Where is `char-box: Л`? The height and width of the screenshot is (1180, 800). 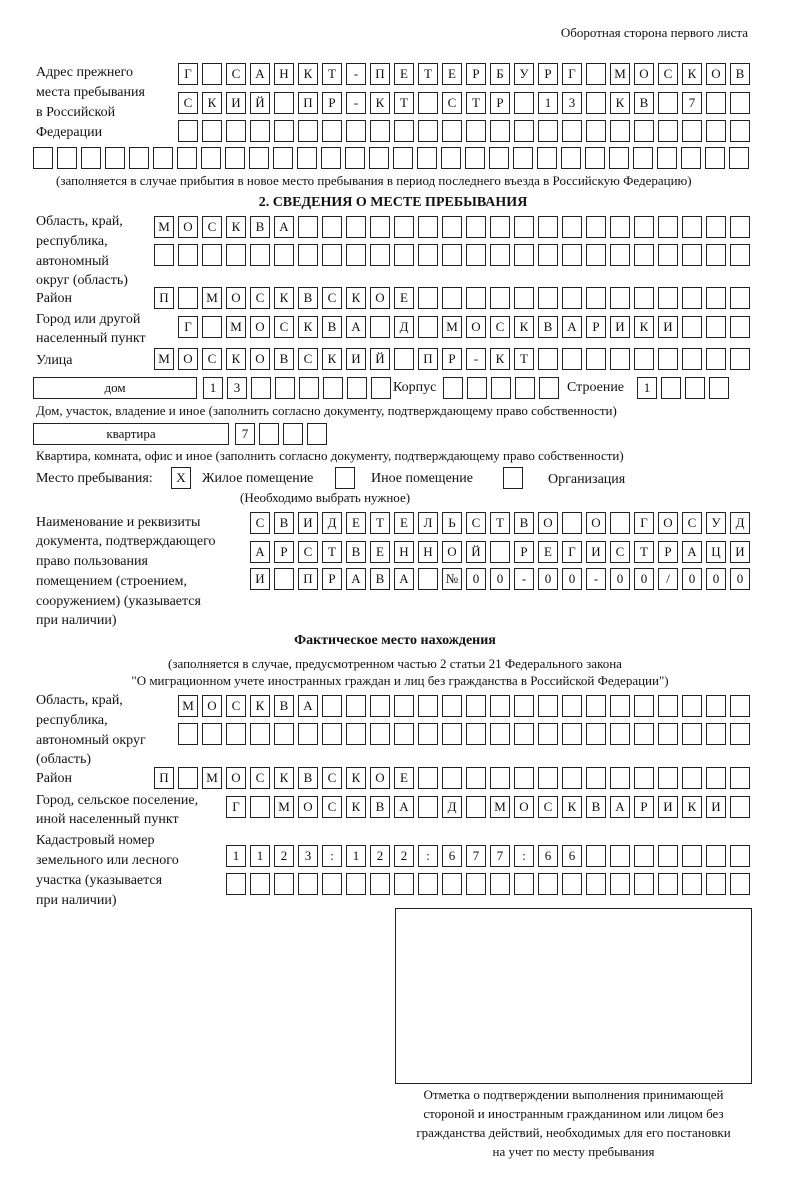 char-box: Л is located at coordinates (428, 523).